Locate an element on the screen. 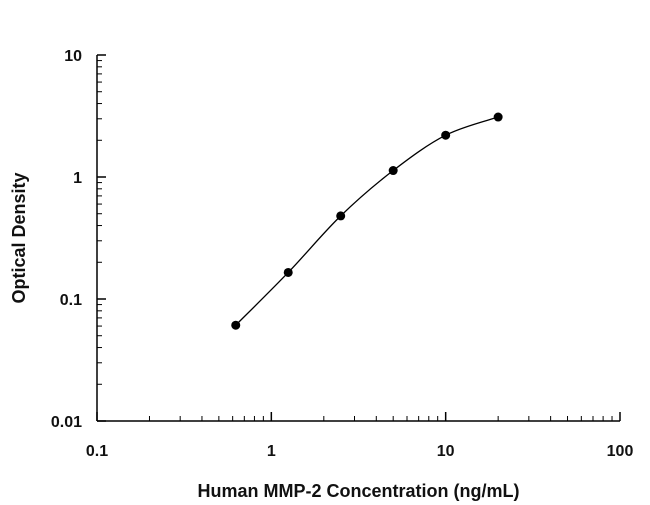  y-tick-label: 10 is located at coordinates (73, 56).